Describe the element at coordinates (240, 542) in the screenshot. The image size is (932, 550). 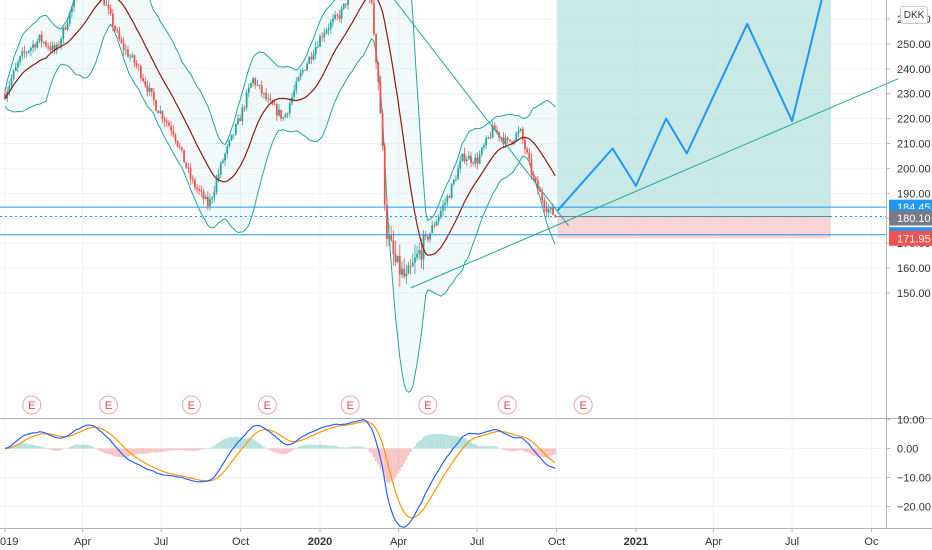
I see `time-tick-label: Oct` at that location.